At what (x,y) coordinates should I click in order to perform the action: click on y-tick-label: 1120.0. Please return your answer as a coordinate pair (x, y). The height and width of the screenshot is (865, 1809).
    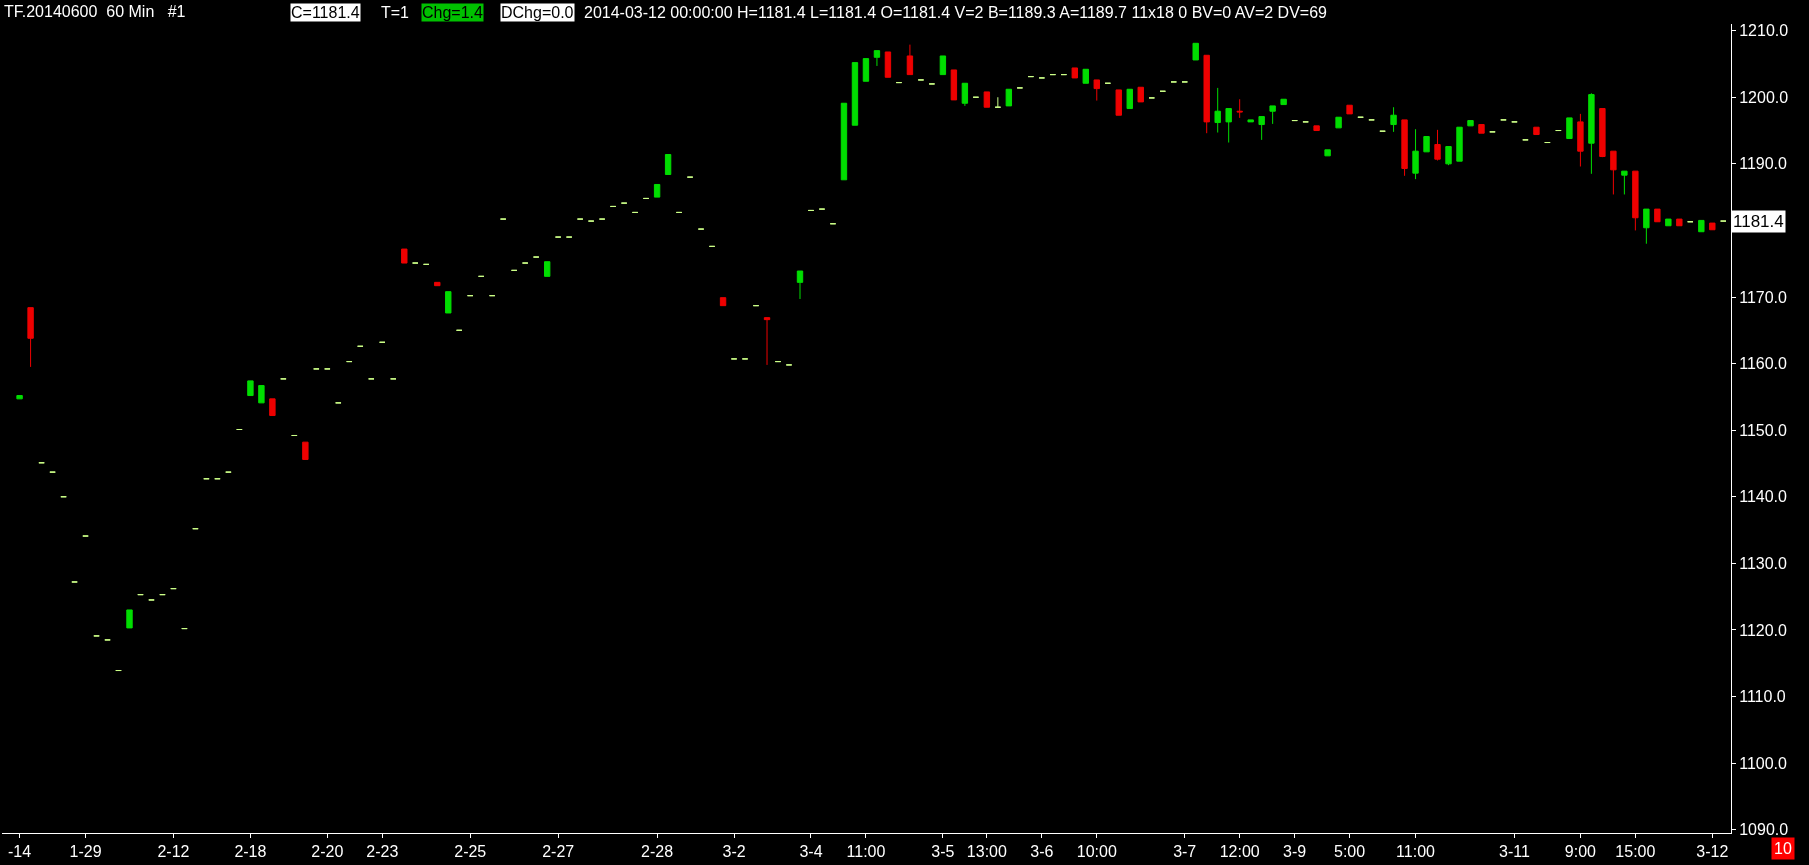
    Looking at the image, I should click on (1763, 630).